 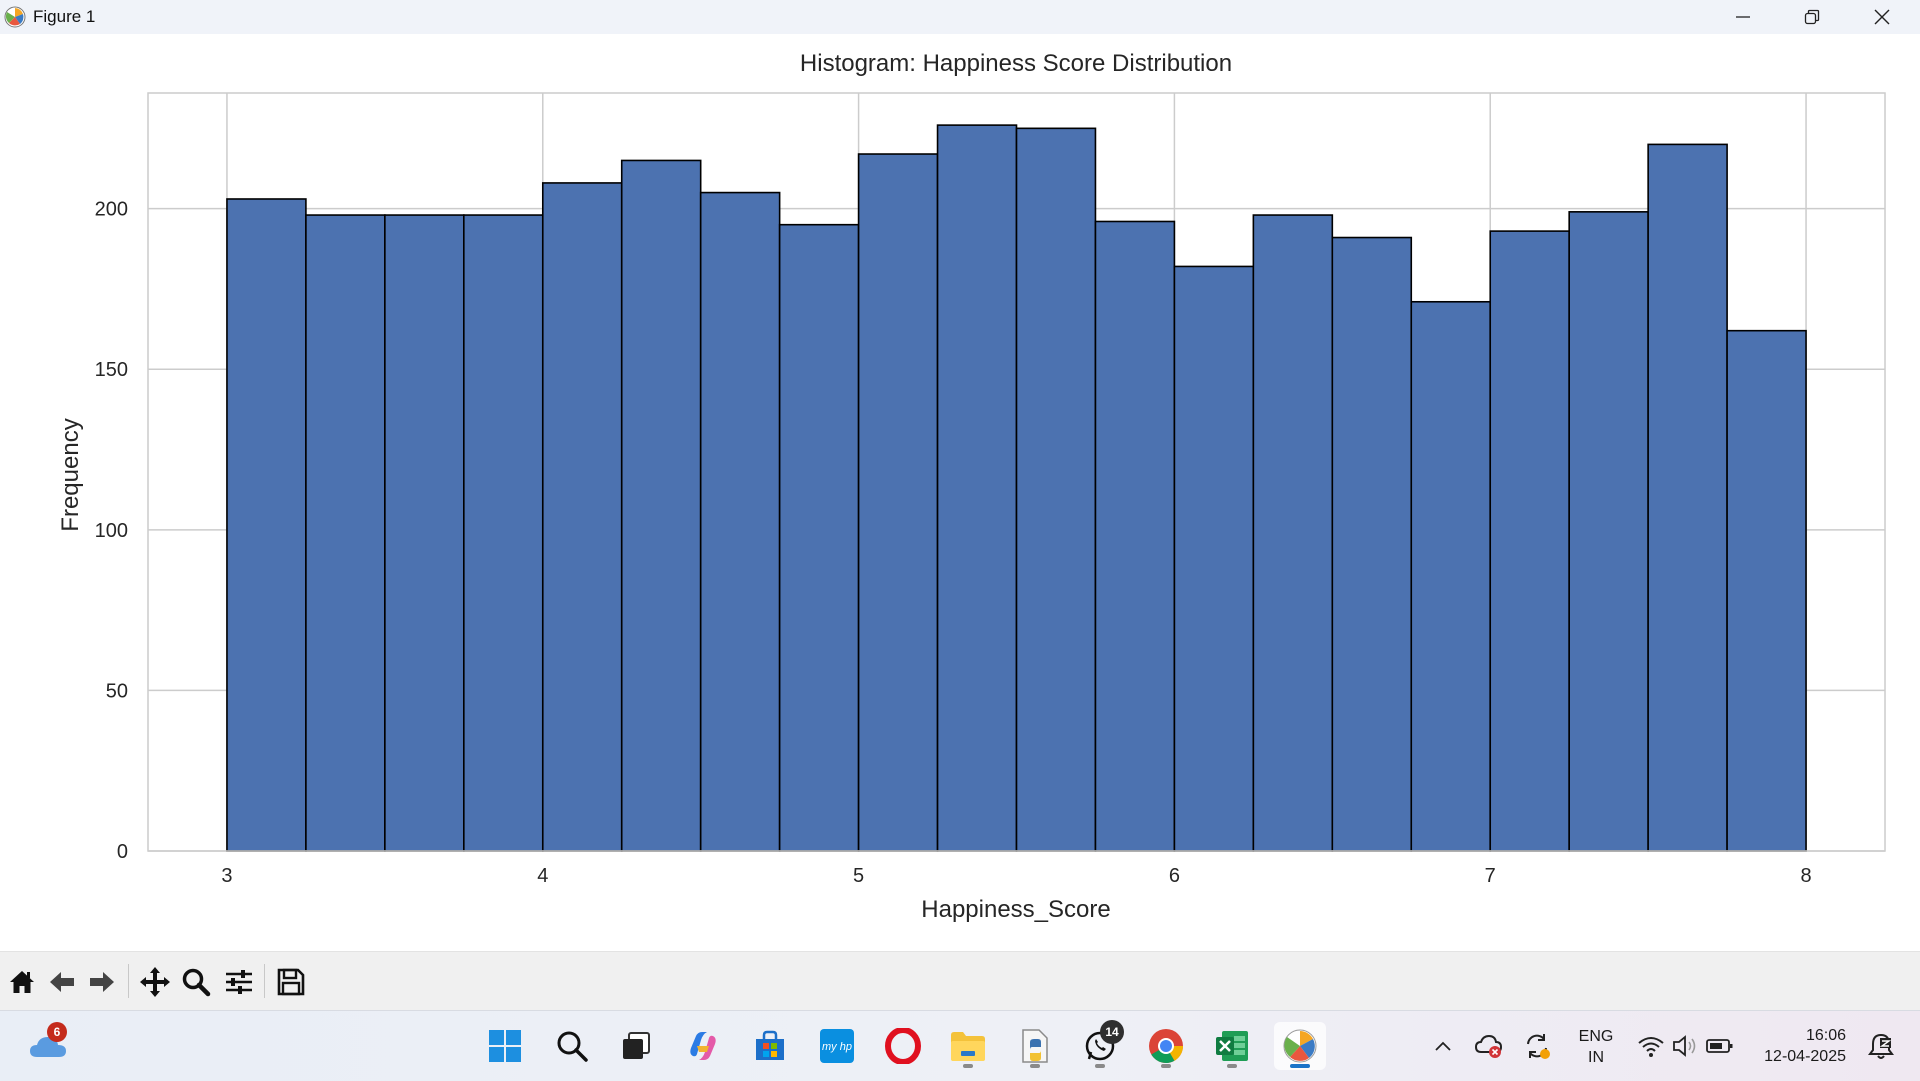 I want to click on svg-text: my hp, so click(x=837, y=1047).